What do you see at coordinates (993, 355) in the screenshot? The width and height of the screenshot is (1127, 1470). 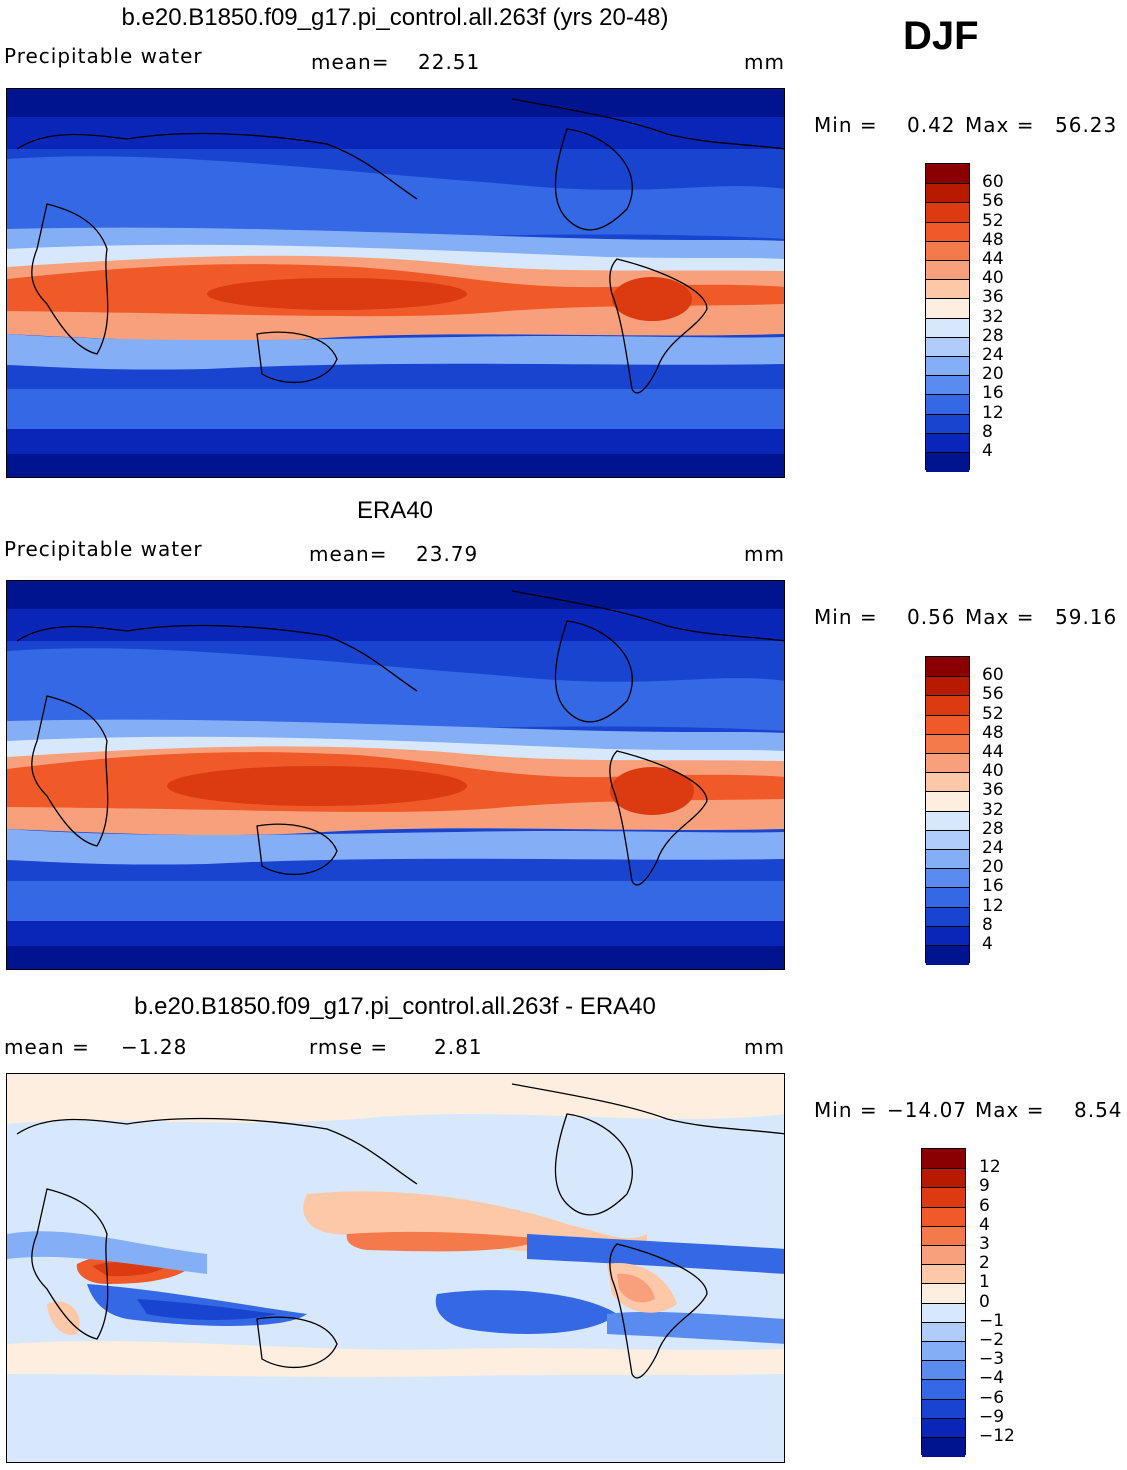 I see `colorbar-tick-label: 24` at bounding box center [993, 355].